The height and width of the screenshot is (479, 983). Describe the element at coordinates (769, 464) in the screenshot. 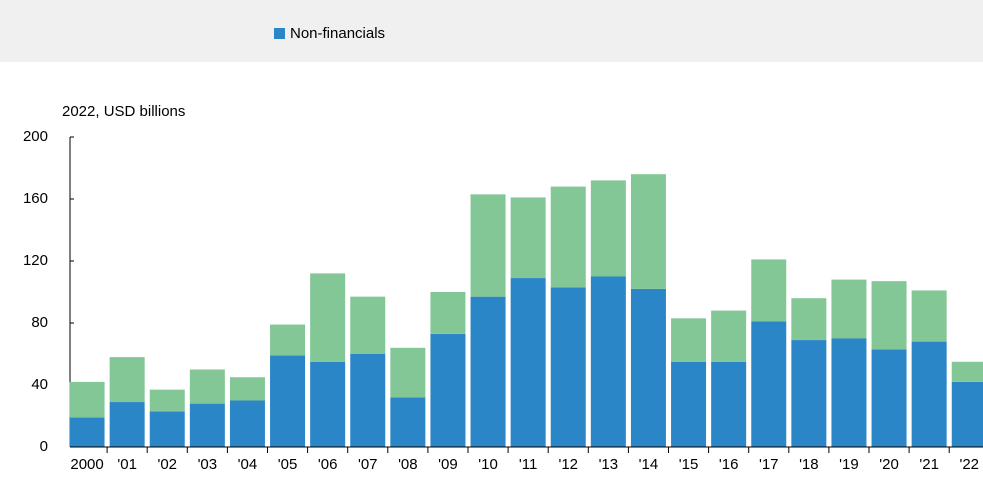

I see `x-tick-label: '17` at that location.